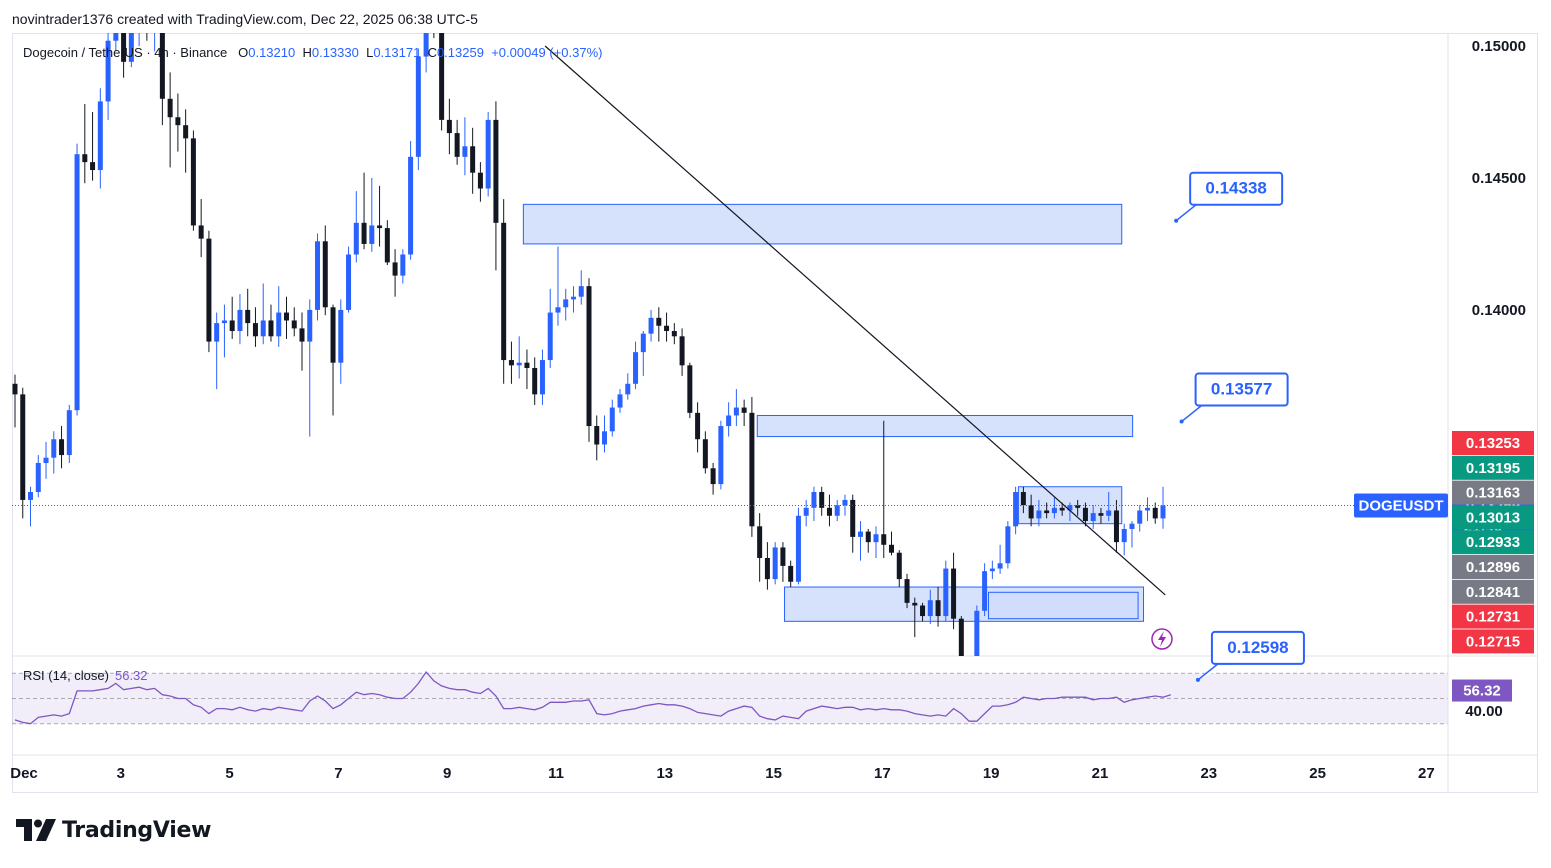 Image resolution: width=1551 pixels, height=868 pixels. I want to click on rsi-value-tag: 56.32, so click(1482, 691).